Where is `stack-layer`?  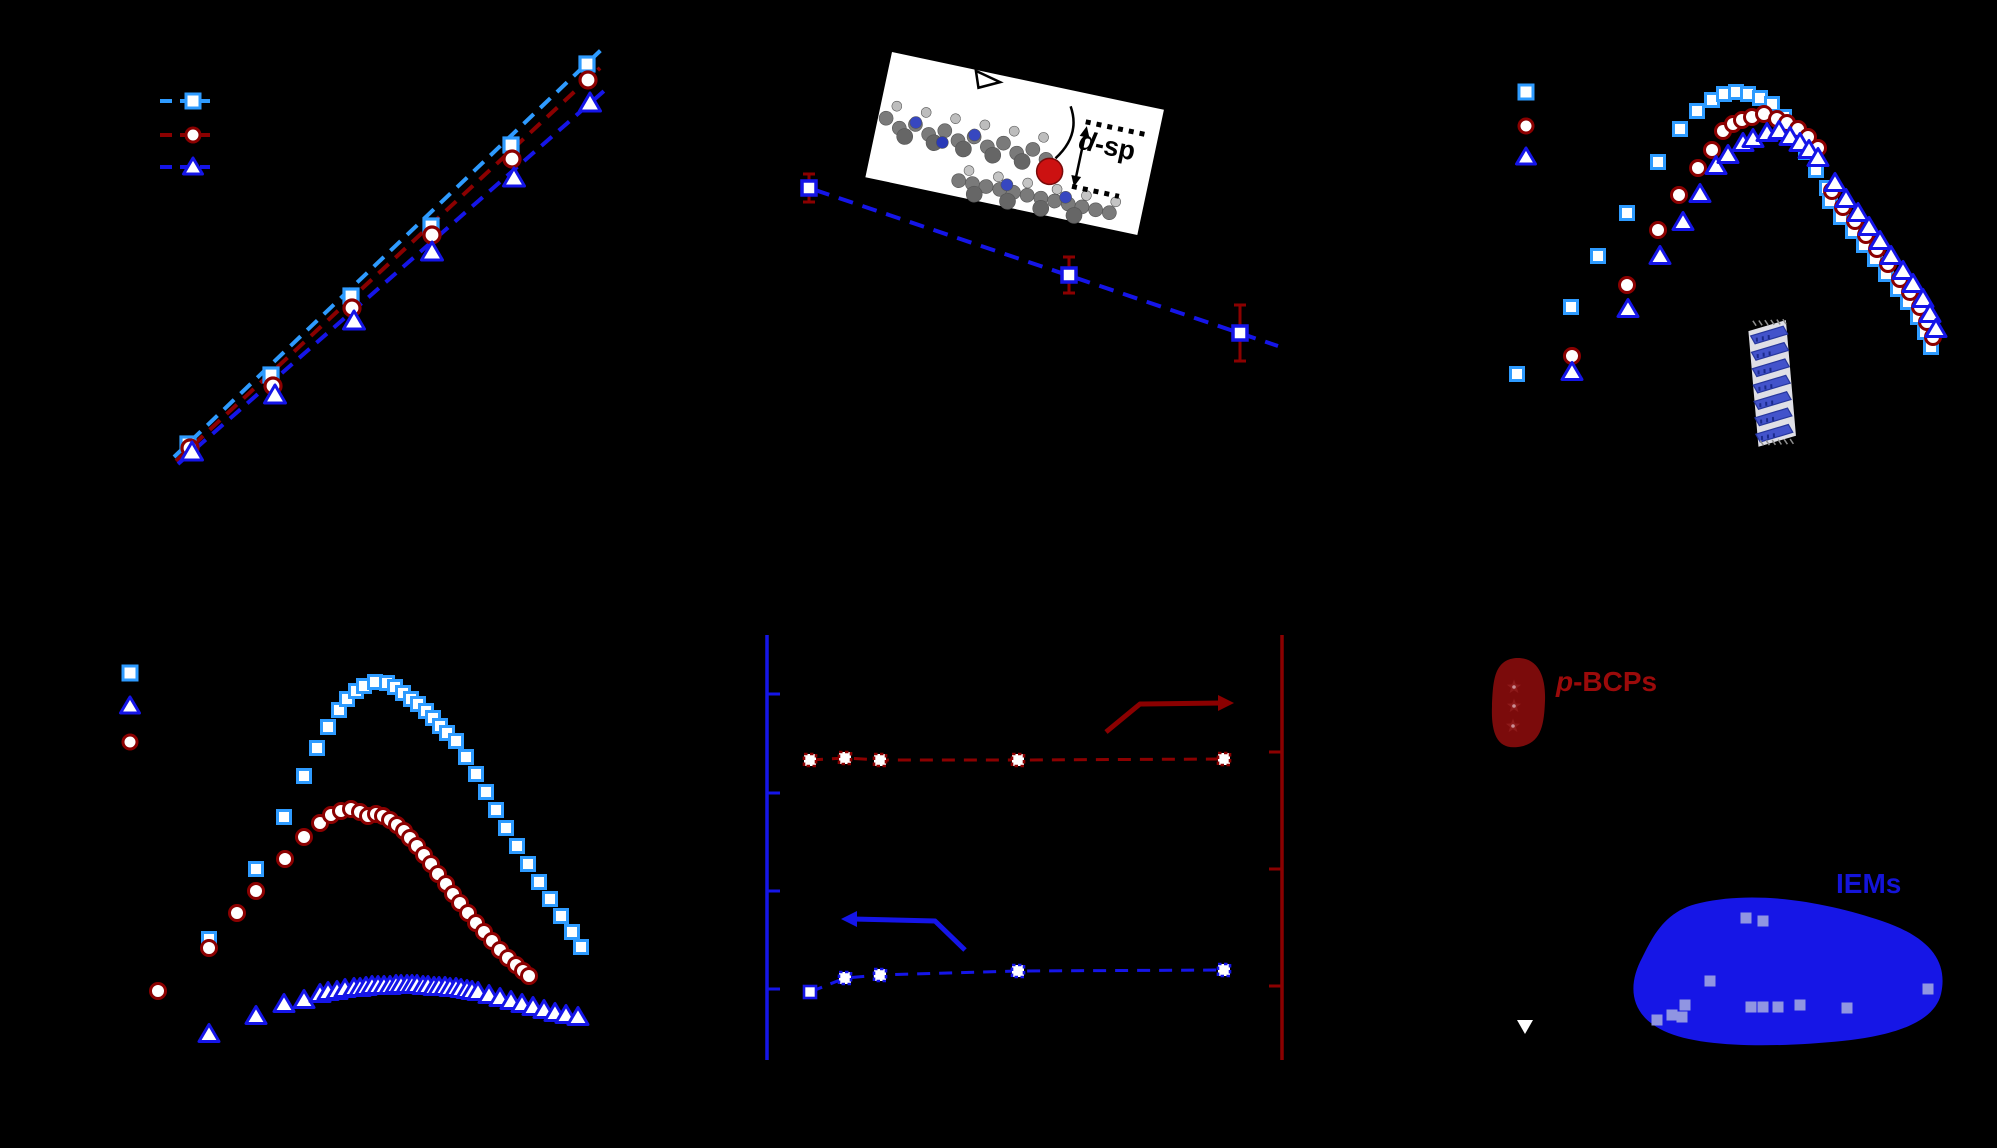 stack-layer is located at coordinates (1772, 400).